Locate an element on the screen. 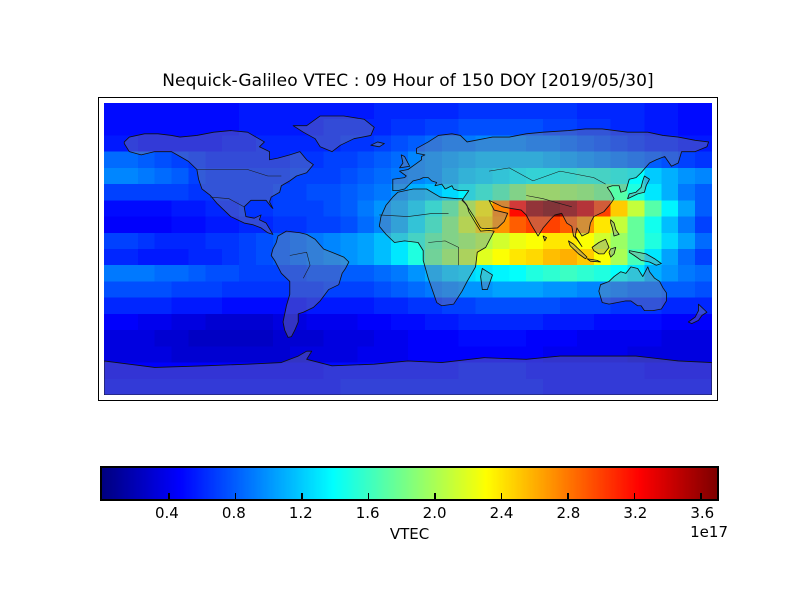 The width and height of the screenshot is (800, 600). continent-africa is located at coordinates (436, 247).